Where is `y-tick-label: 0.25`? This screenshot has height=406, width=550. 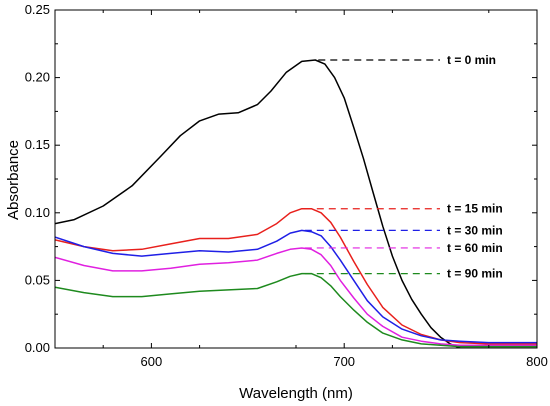
y-tick-label: 0.25 is located at coordinates (37, 9).